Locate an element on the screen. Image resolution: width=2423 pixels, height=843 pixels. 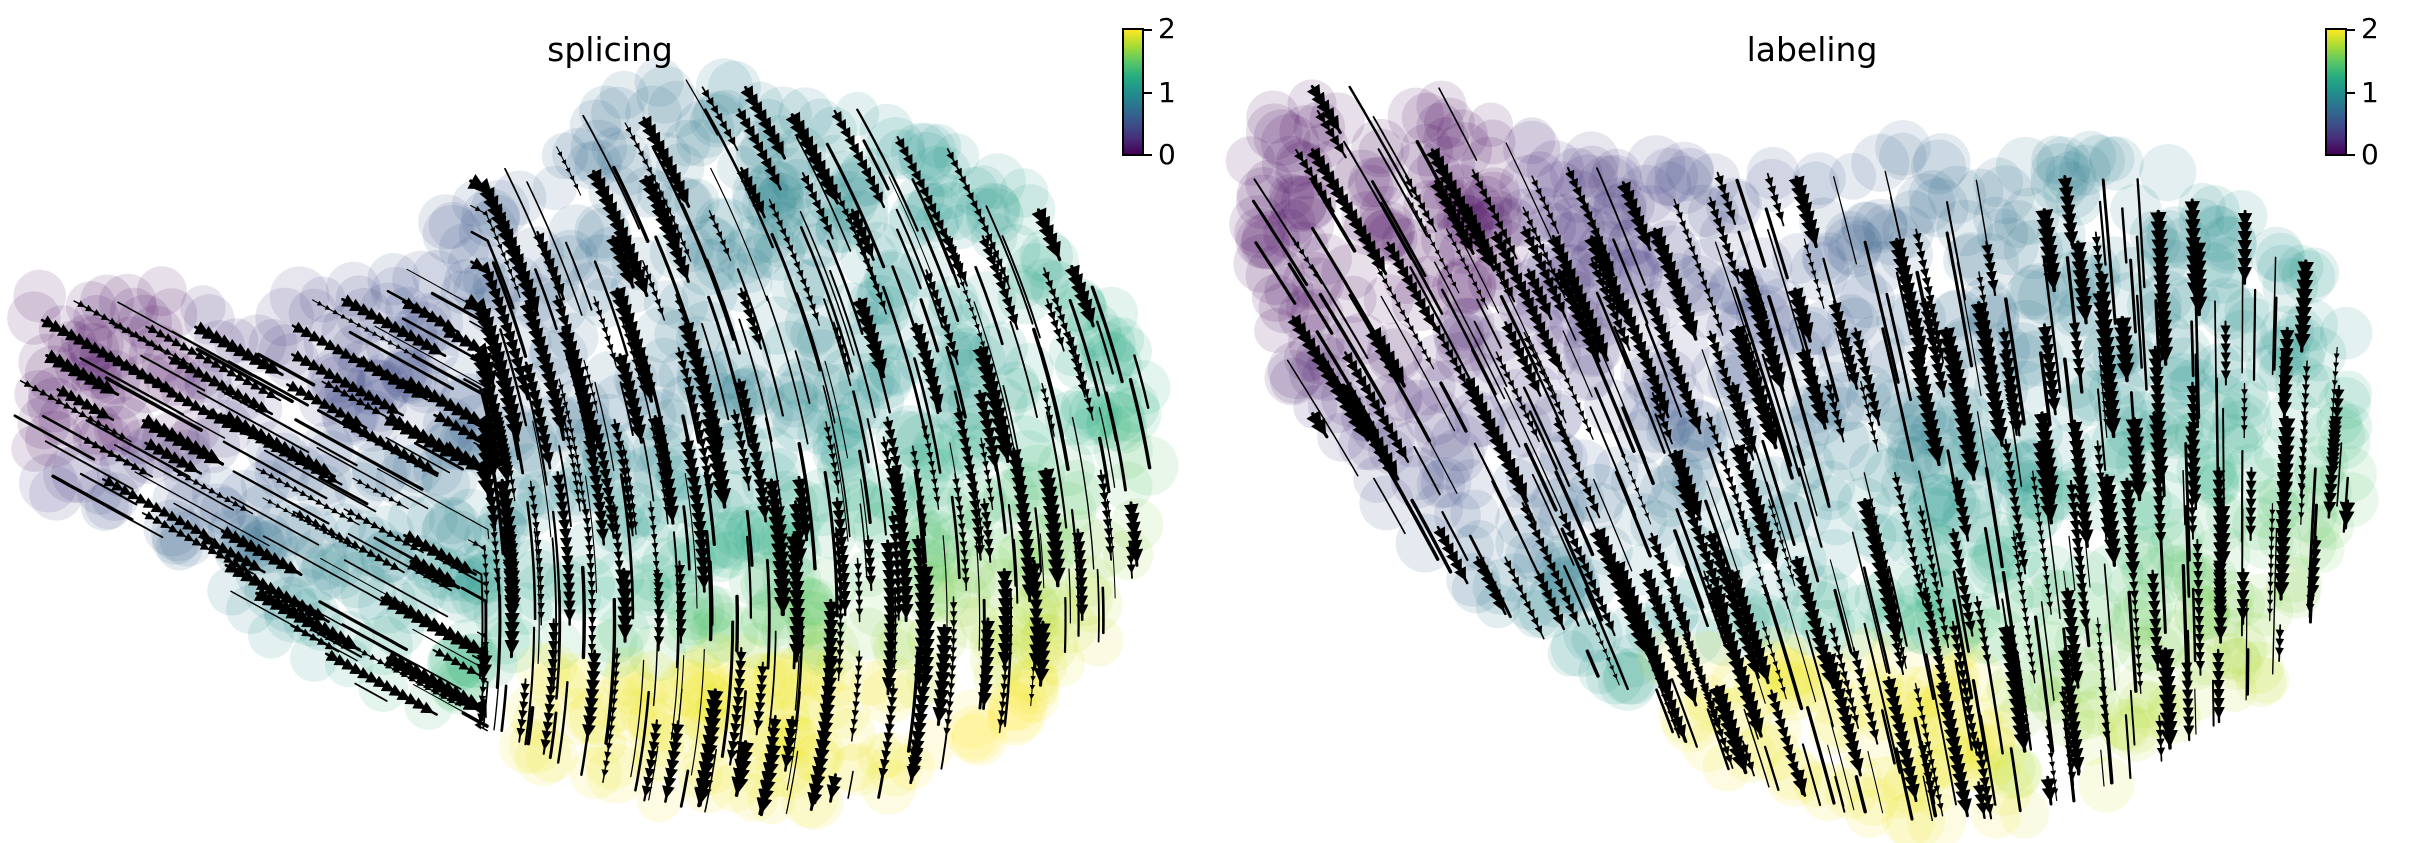
colorbar-tick-label: 0 is located at coordinates (1167, 154).